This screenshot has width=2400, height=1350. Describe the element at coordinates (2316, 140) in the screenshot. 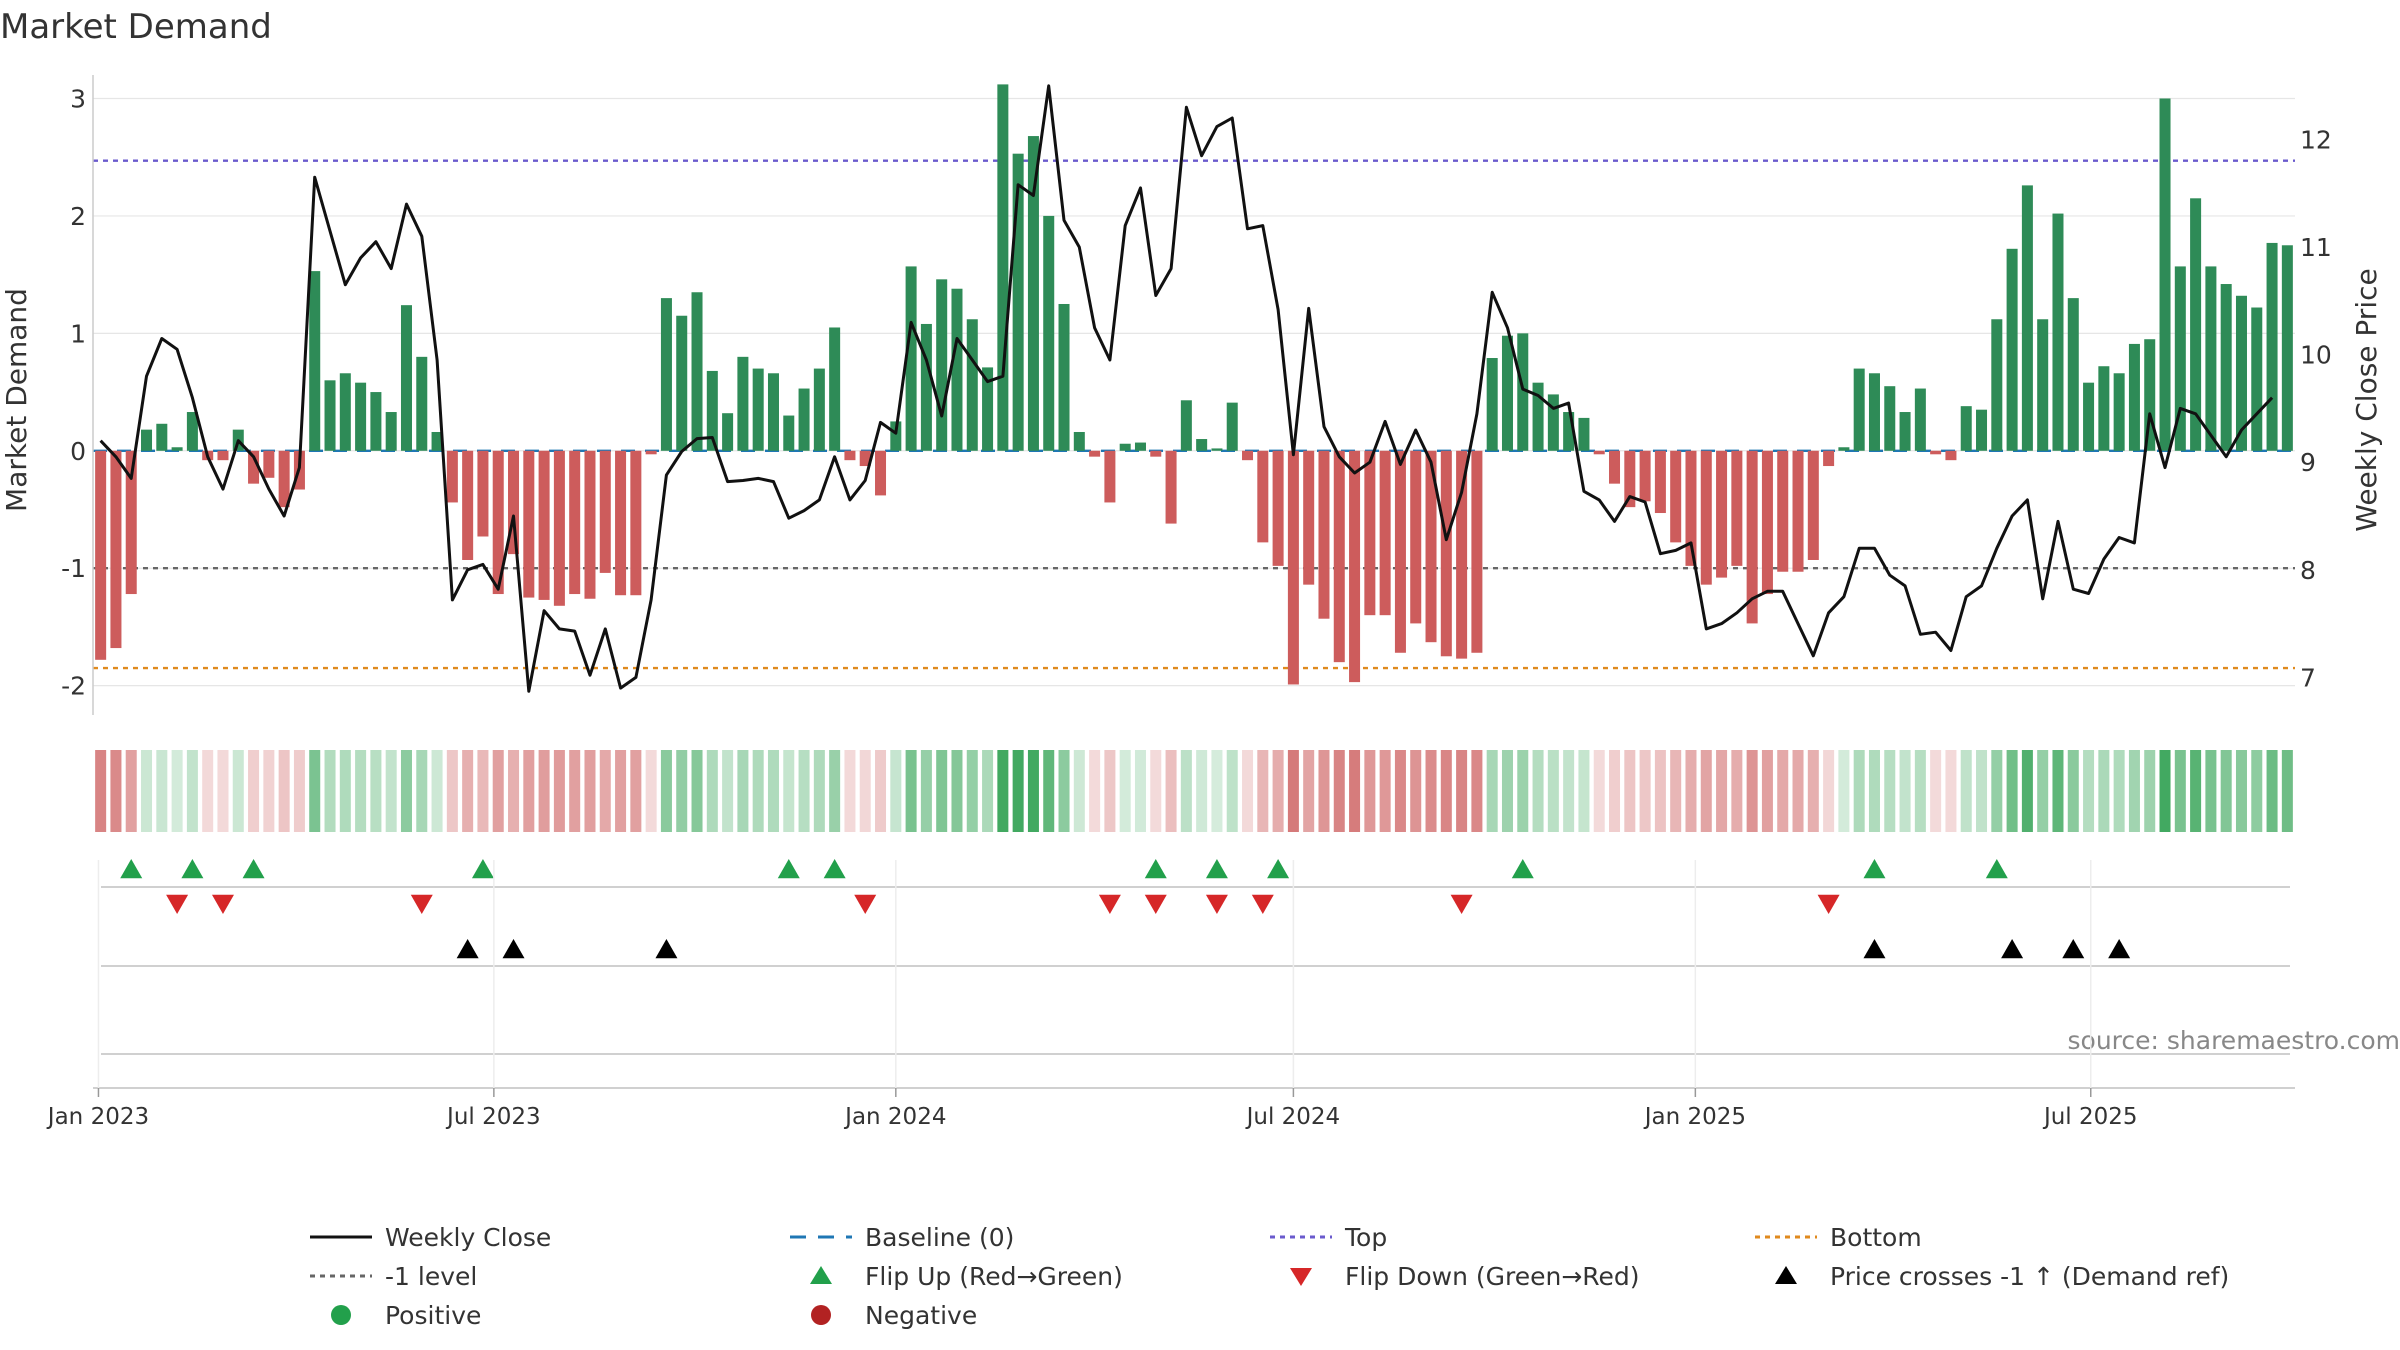

I see `y2-tick-label: 12` at that location.